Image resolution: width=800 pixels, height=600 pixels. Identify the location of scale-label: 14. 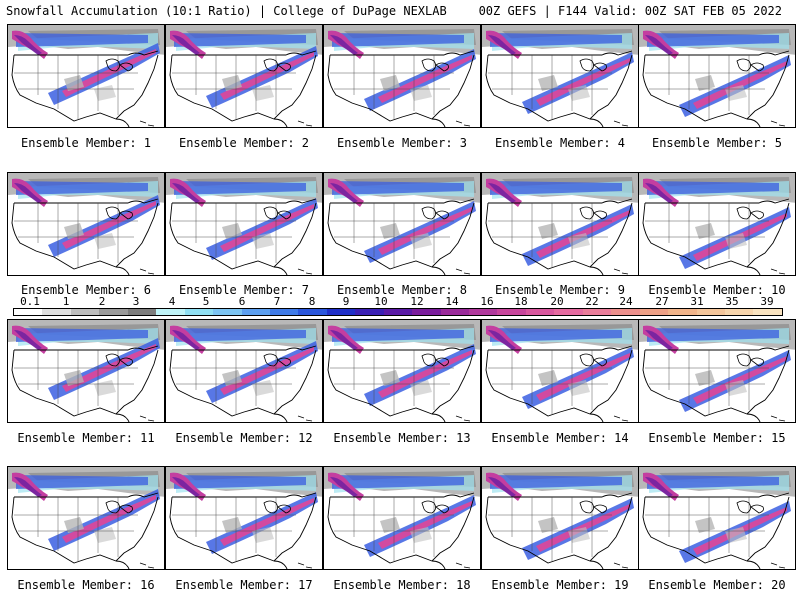
(452, 301).